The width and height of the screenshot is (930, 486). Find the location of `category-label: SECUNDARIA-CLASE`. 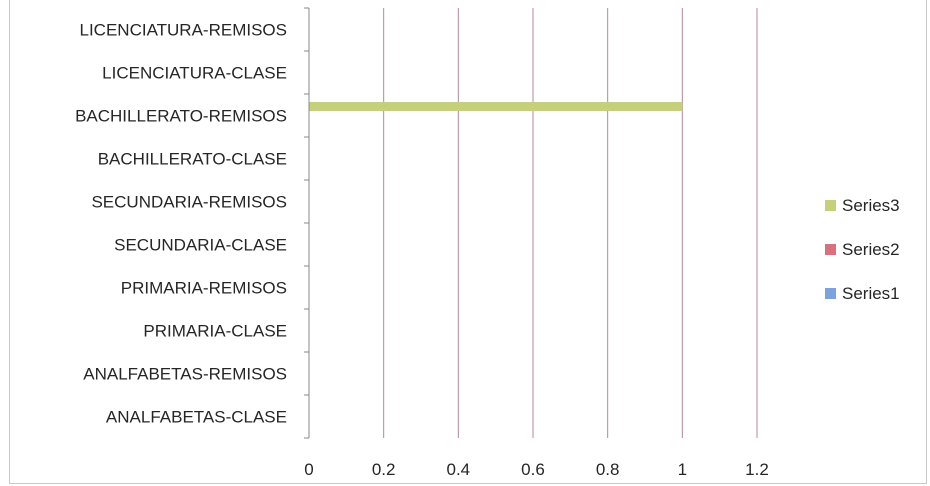

category-label: SECUNDARIA-CLASE is located at coordinates (200, 245).